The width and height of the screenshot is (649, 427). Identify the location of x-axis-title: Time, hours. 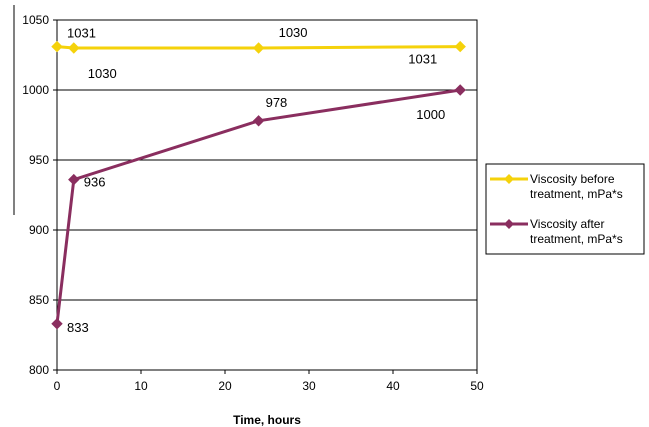
(267, 420).